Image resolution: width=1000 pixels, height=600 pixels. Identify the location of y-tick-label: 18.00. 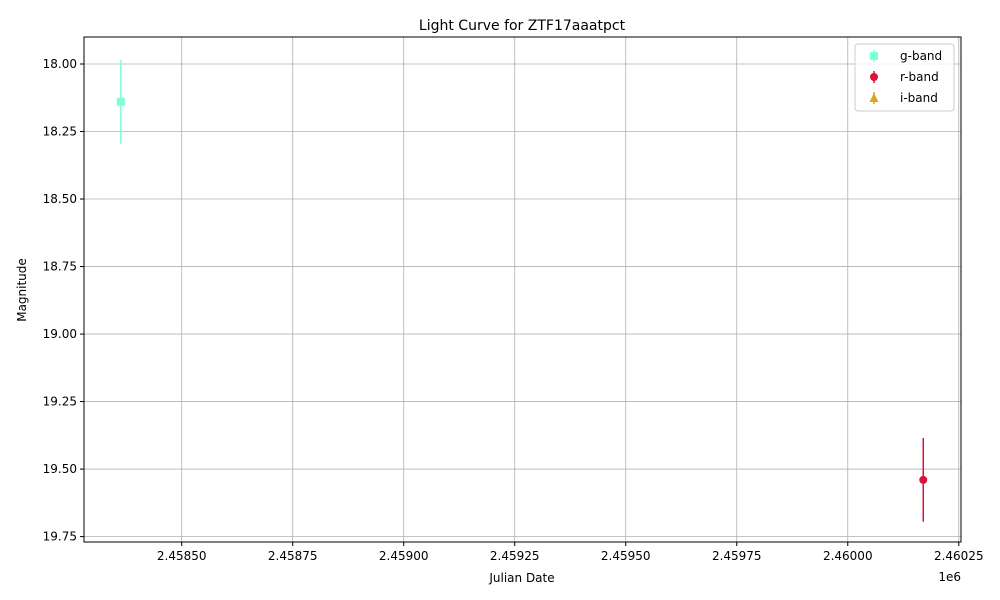
(60, 64).